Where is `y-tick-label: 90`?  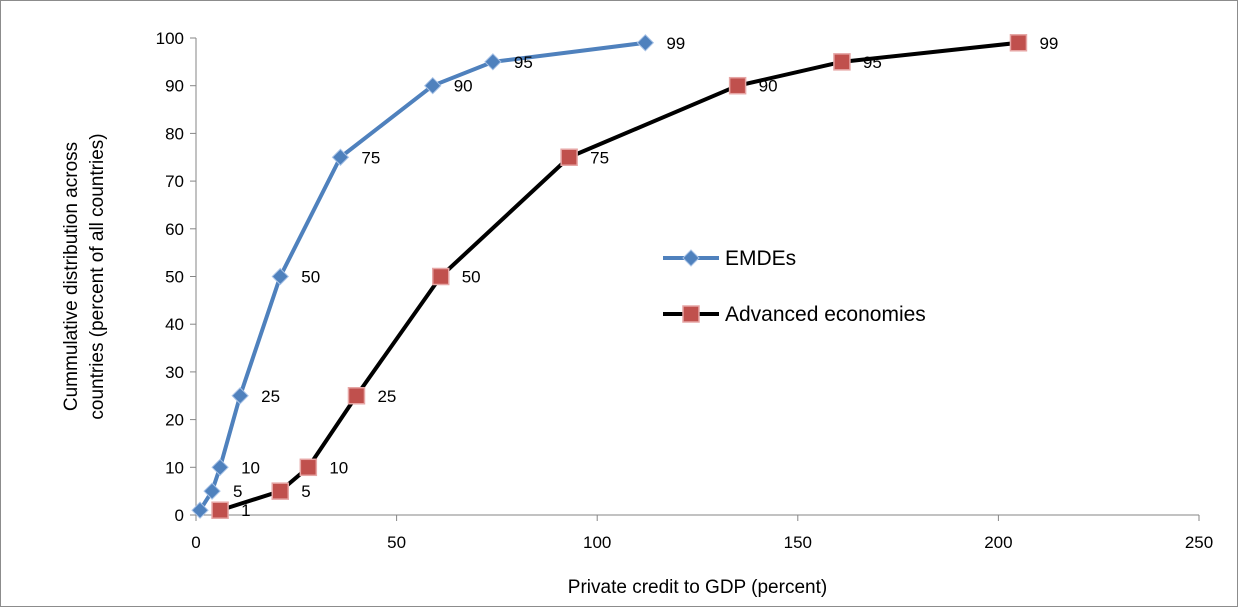 y-tick-label: 90 is located at coordinates (174, 86).